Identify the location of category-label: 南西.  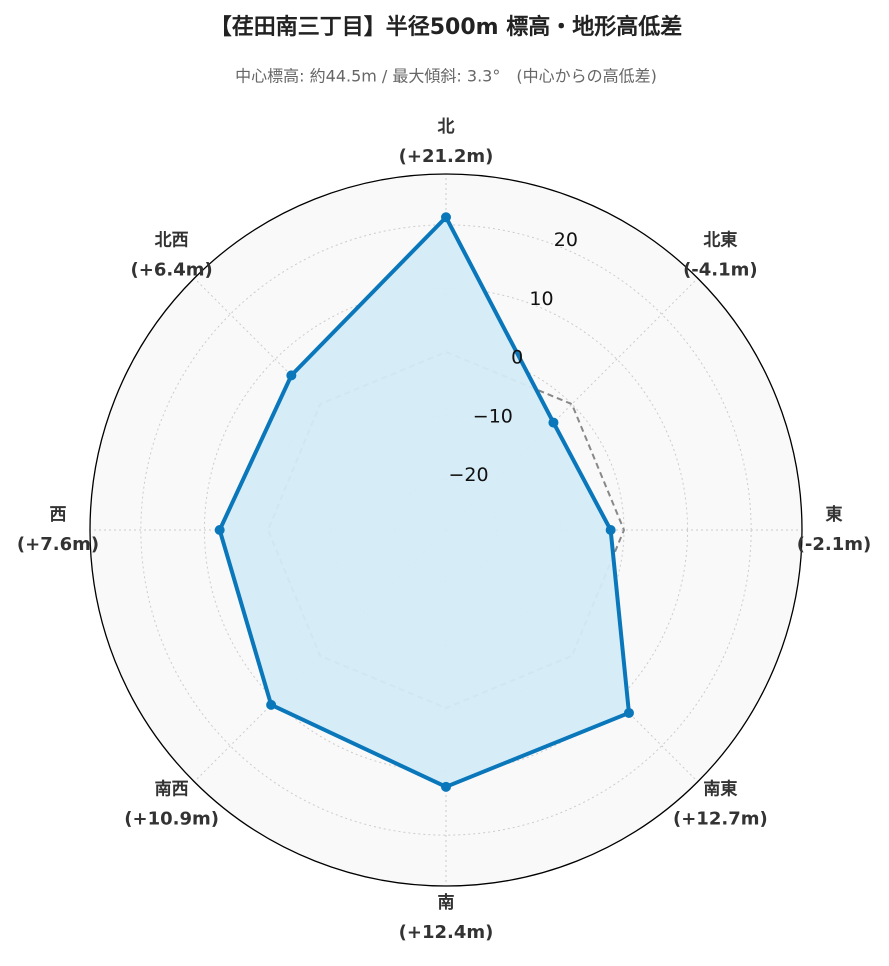
(172, 788).